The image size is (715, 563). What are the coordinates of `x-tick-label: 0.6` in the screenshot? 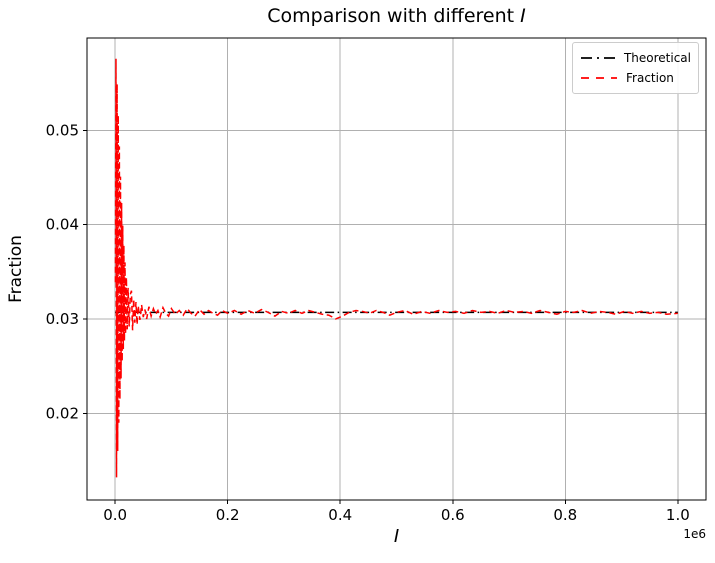 It's located at (453, 515).